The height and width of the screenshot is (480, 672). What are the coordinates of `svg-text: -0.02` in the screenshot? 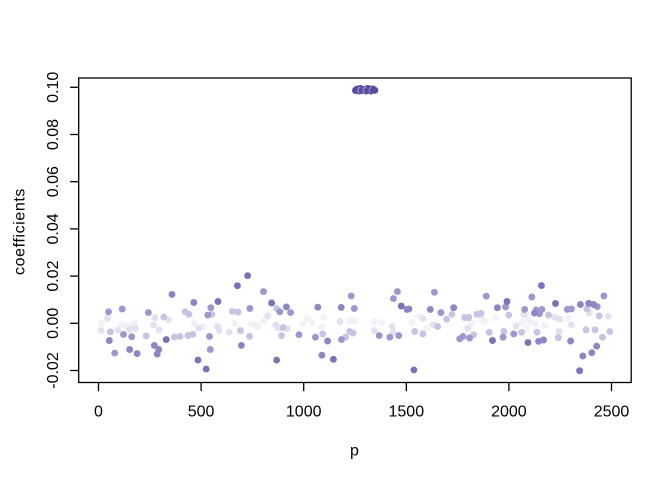 It's located at (53, 370).